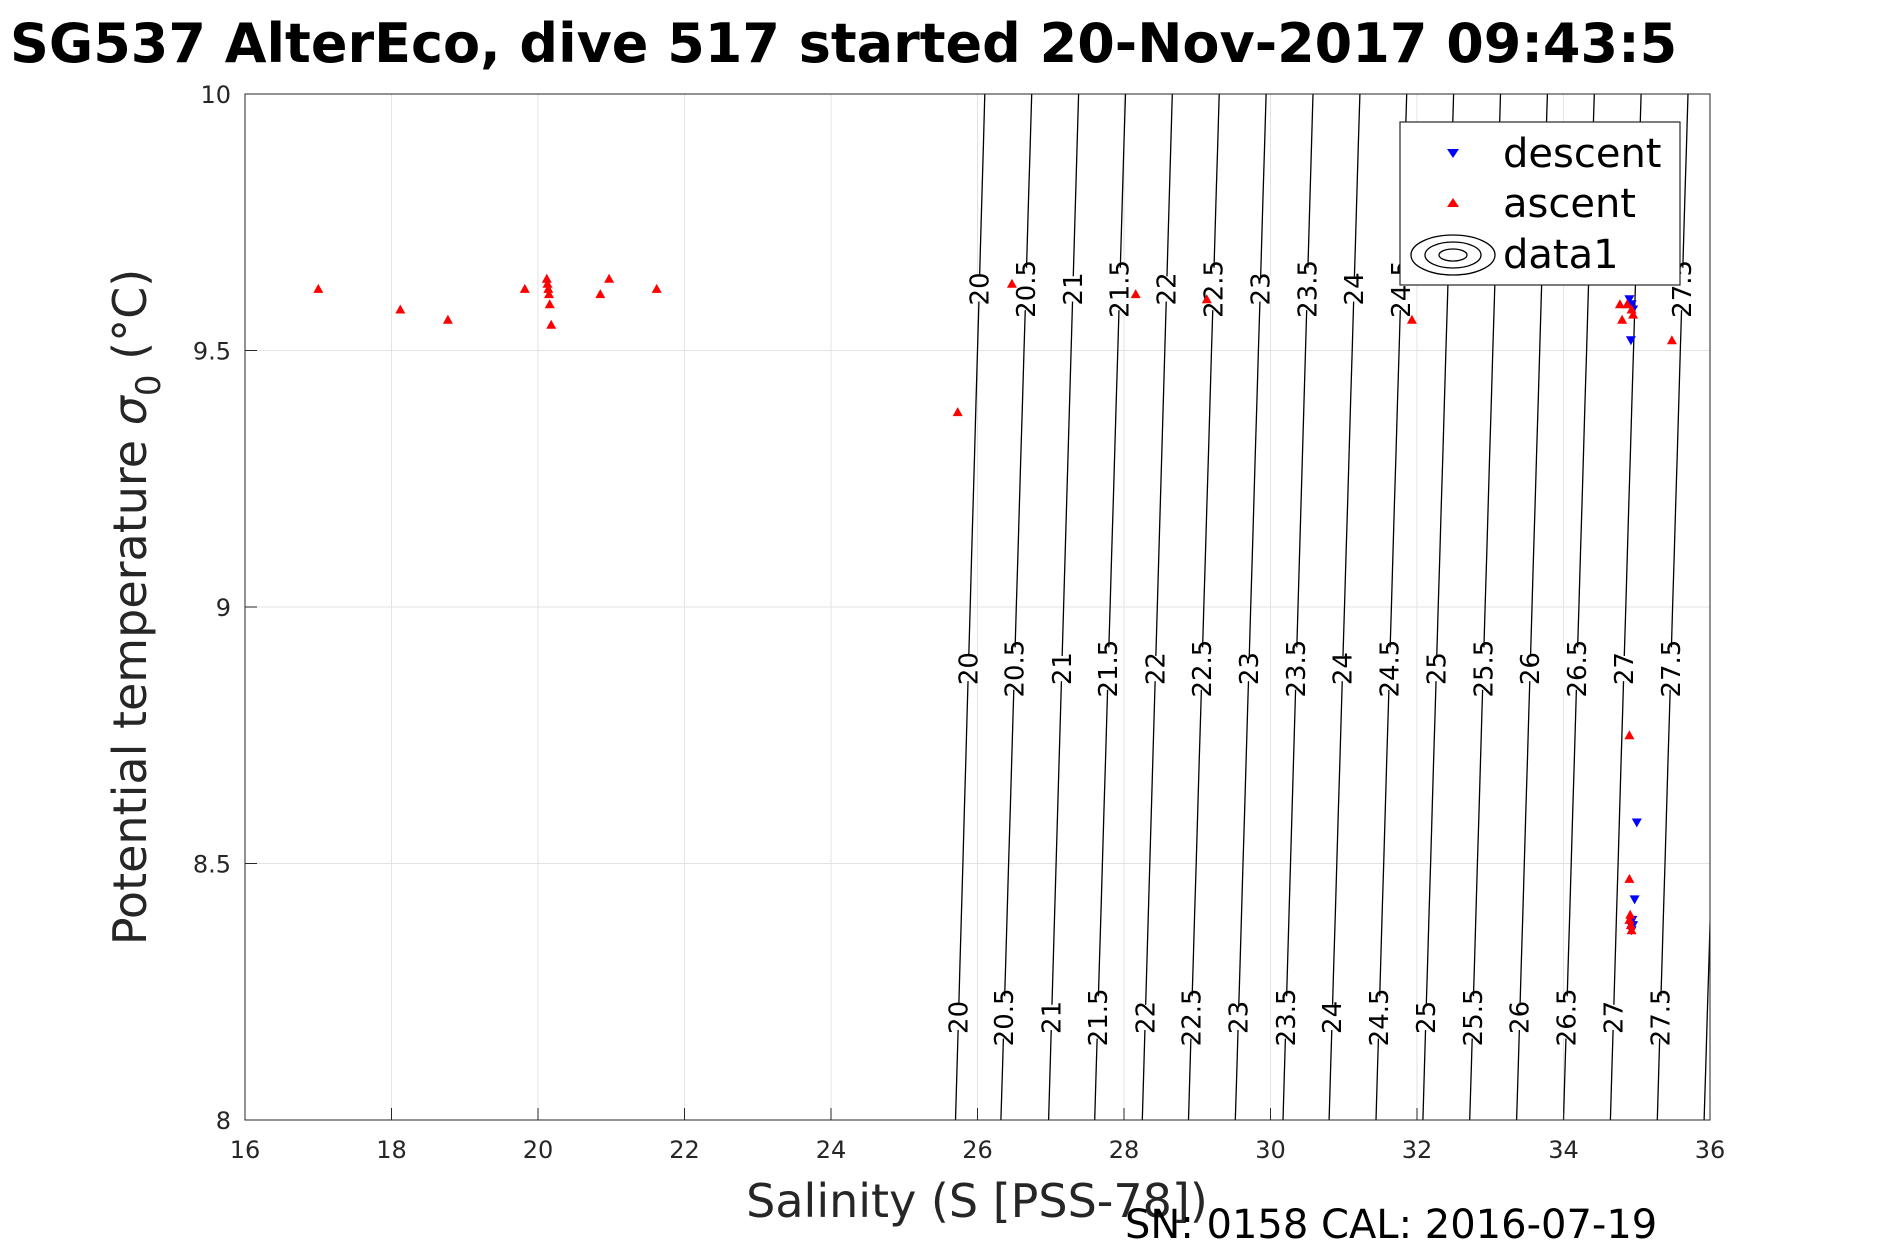 This screenshot has height=1260, width=1890. I want to click on x-tick-label: 18, so click(391, 1150).